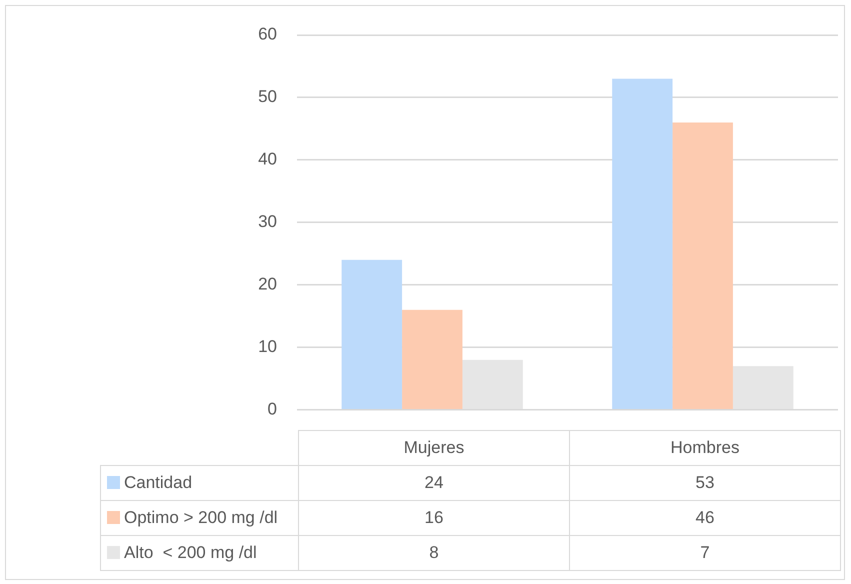  What do you see at coordinates (267, 284) in the screenshot?
I see `y-tick-label: 20` at bounding box center [267, 284].